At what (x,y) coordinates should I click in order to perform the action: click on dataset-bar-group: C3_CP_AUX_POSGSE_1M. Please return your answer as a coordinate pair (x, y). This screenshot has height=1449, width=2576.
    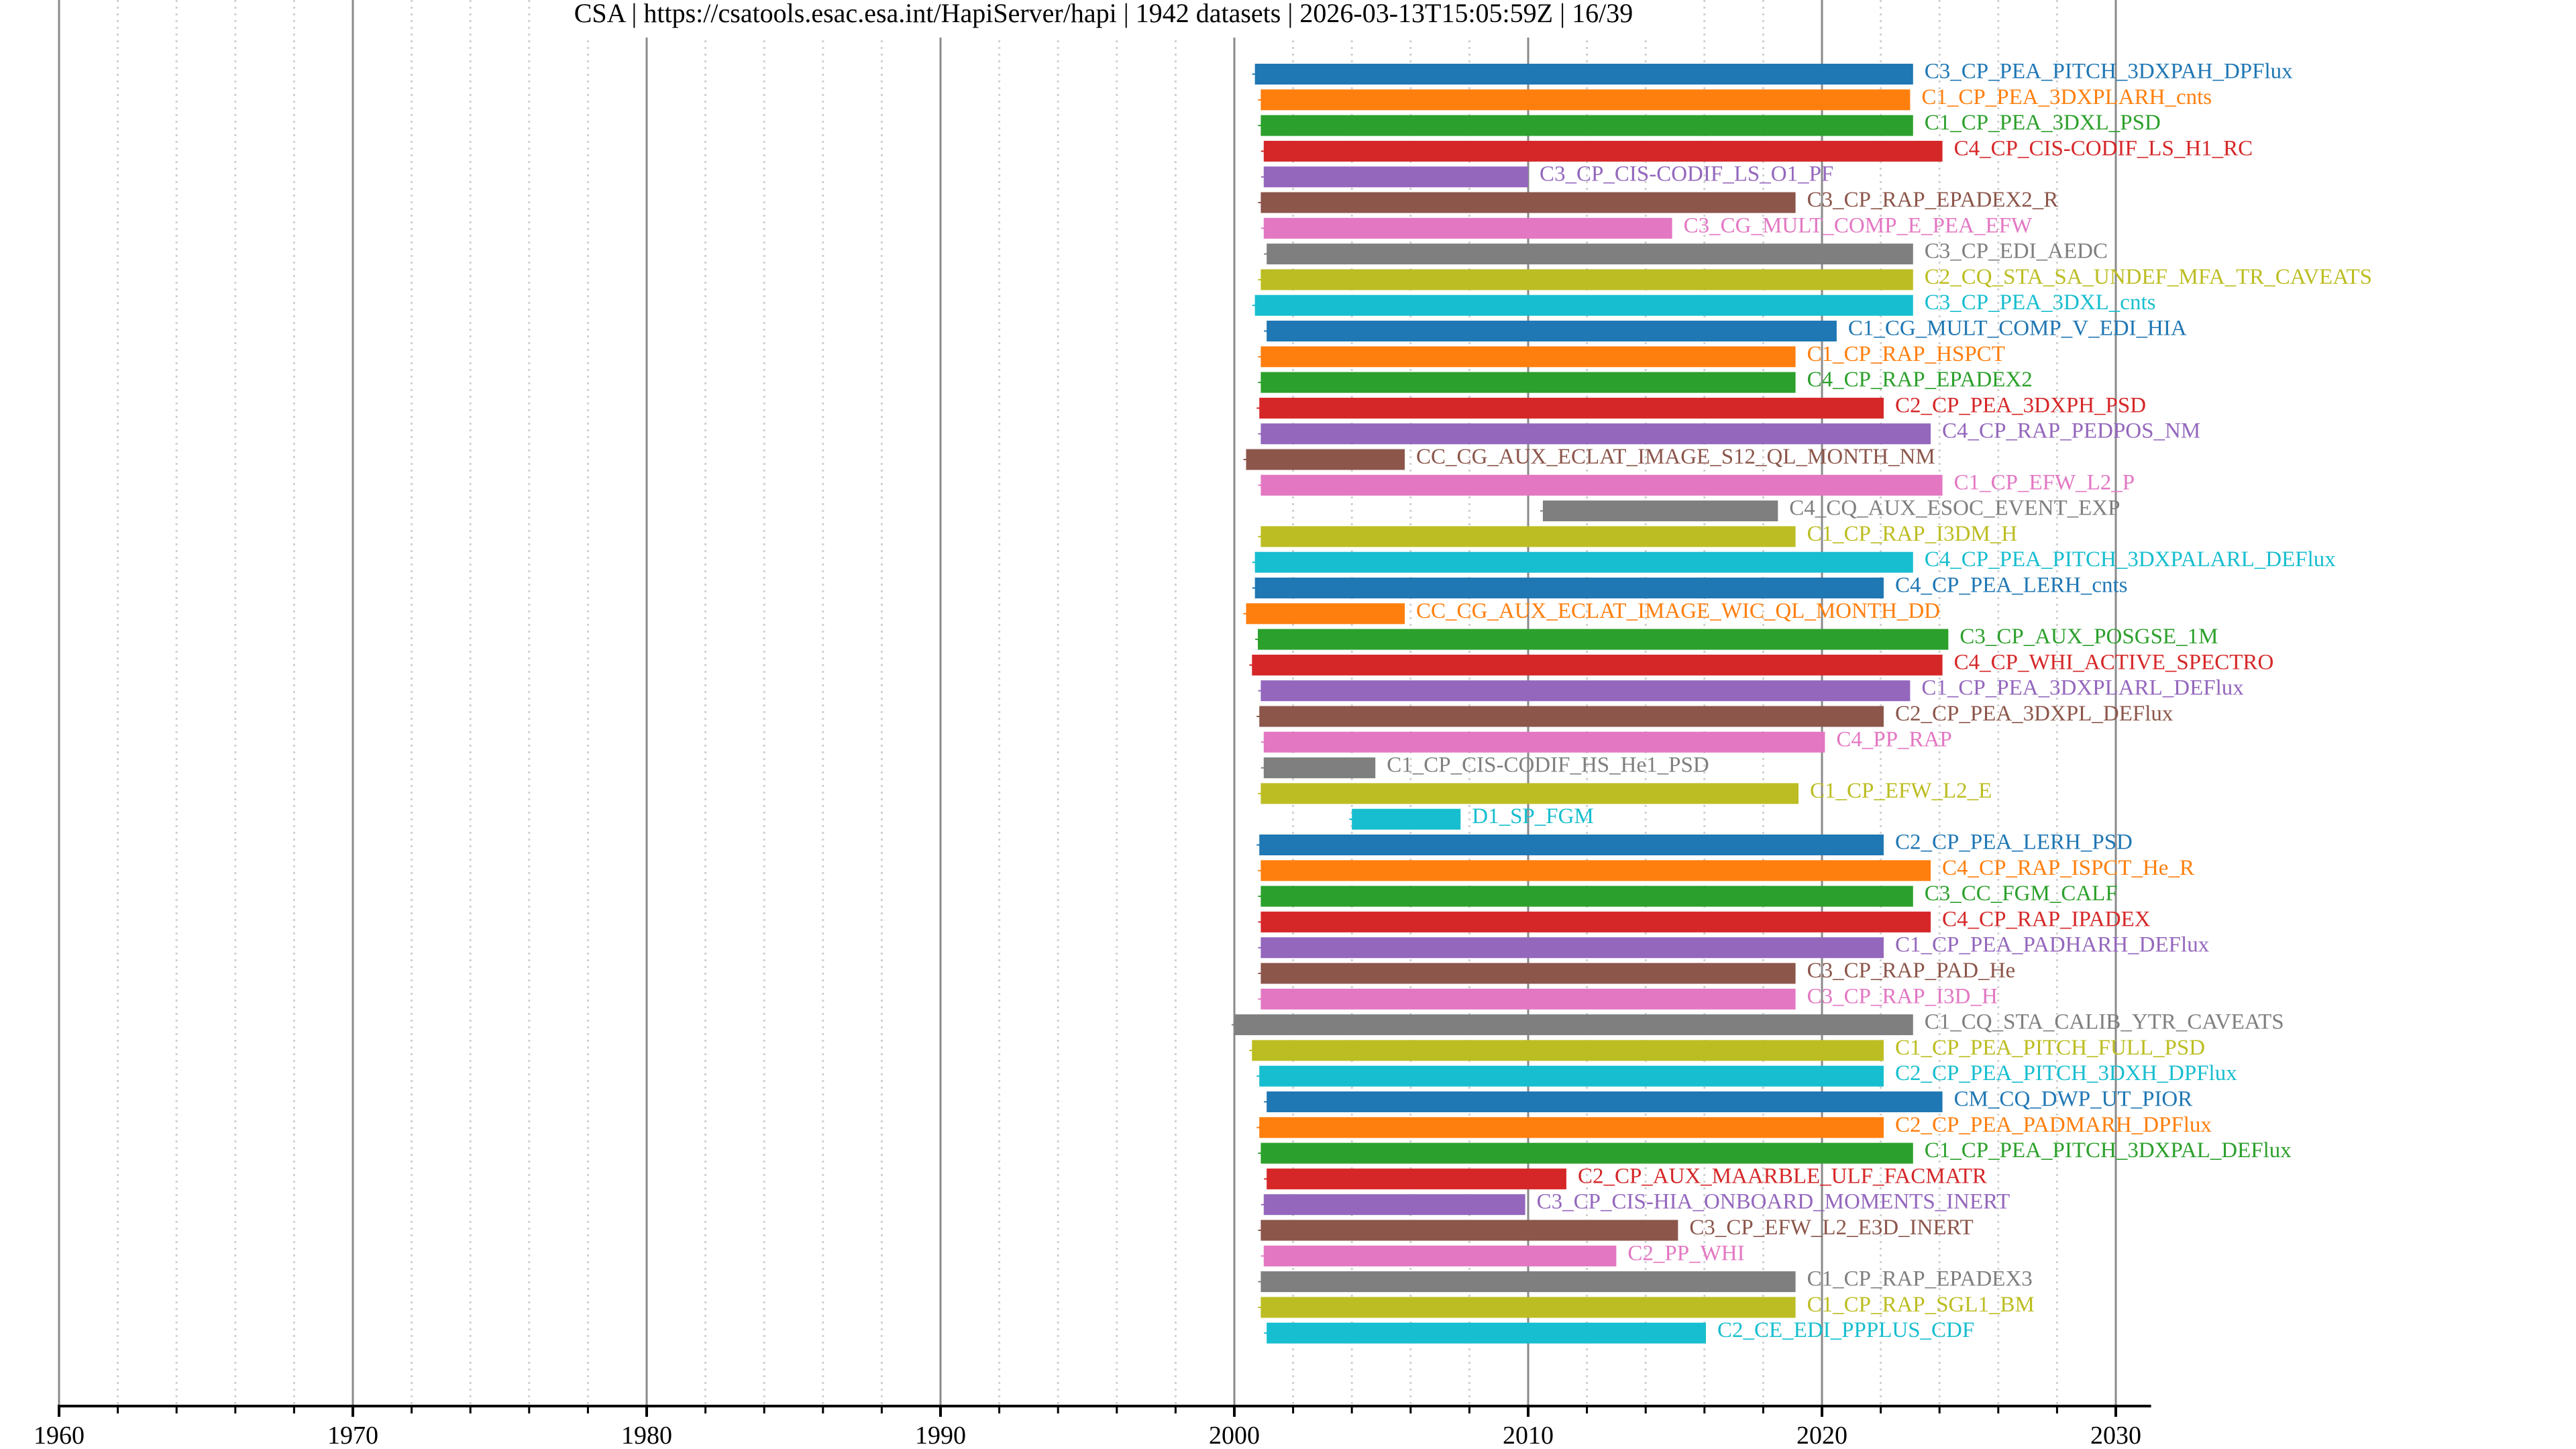
    Looking at the image, I should click on (1736, 637).